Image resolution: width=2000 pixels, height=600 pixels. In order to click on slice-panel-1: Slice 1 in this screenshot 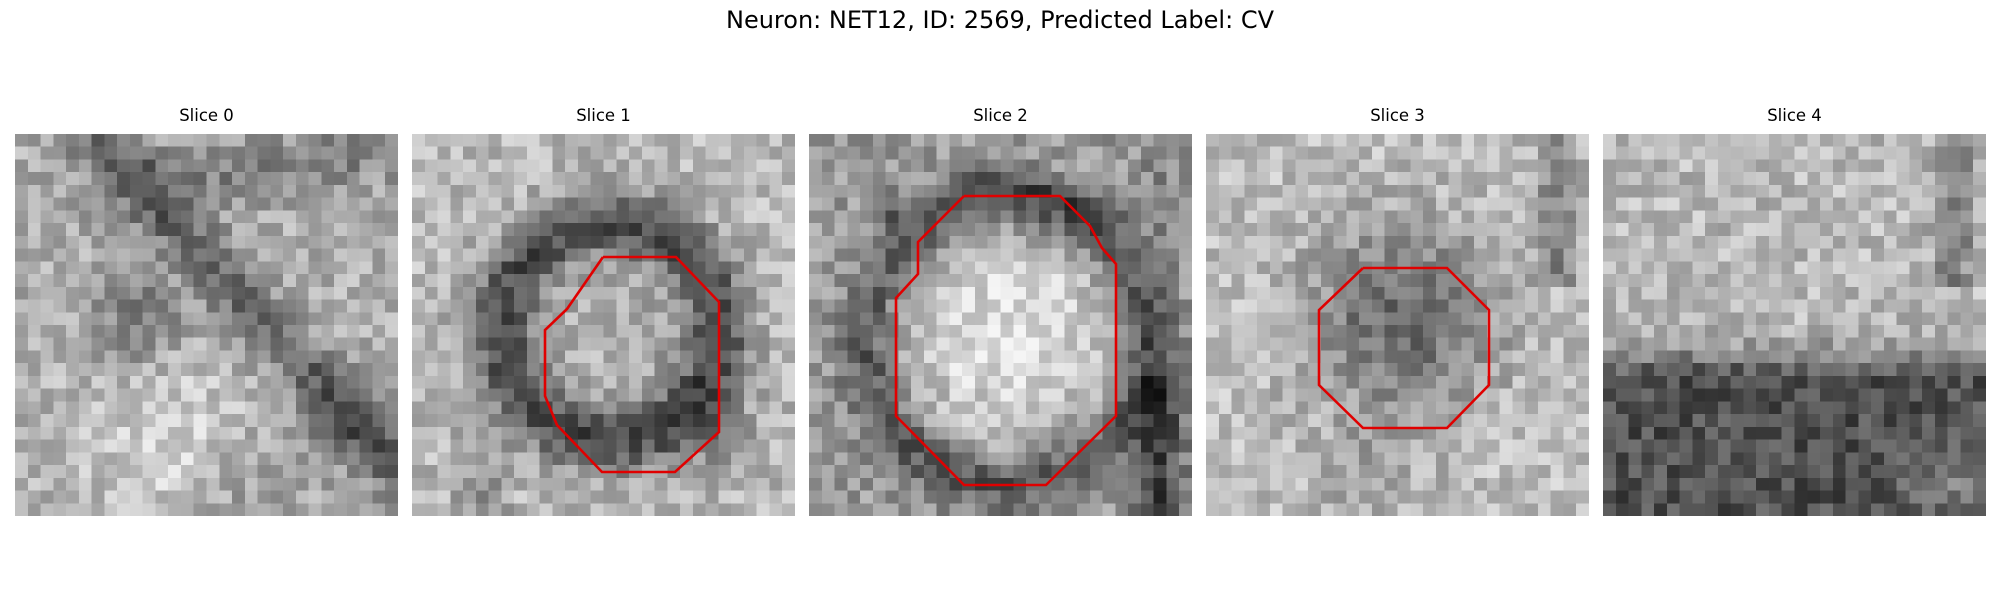, I will do `click(603, 311)`.